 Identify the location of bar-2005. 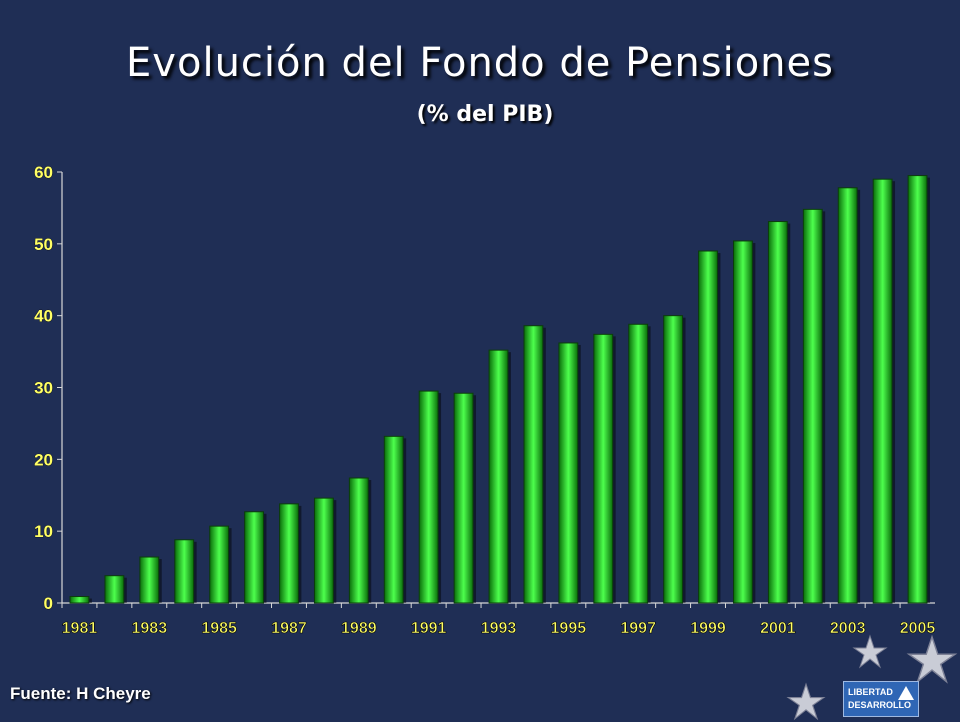
(917, 389).